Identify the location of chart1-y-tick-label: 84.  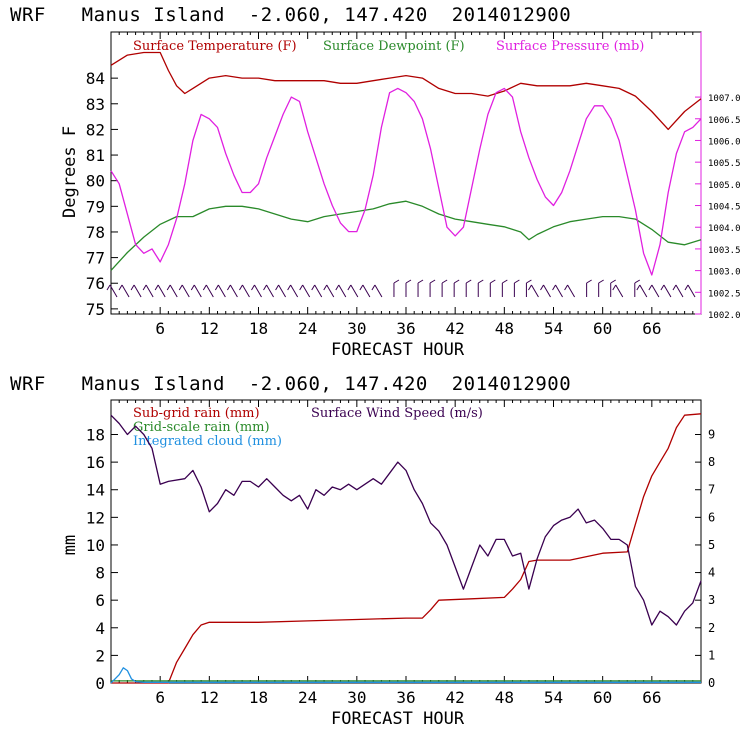
(95, 78).